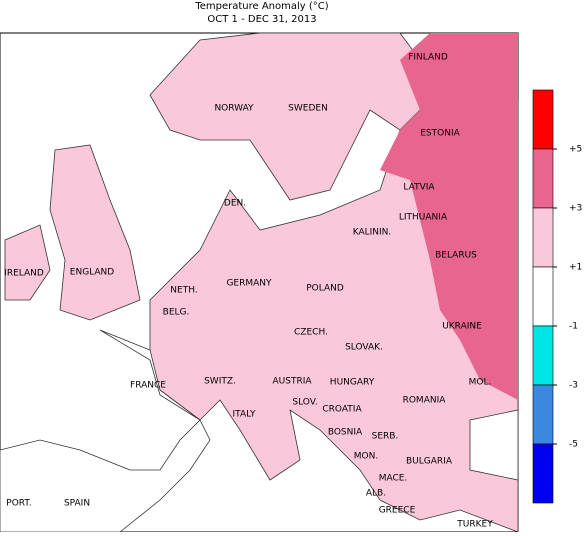 This screenshot has width=588, height=536. What do you see at coordinates (385, 437) in the screenshot?
I see `country-label: SERB.` at bounding box center [385, 437].